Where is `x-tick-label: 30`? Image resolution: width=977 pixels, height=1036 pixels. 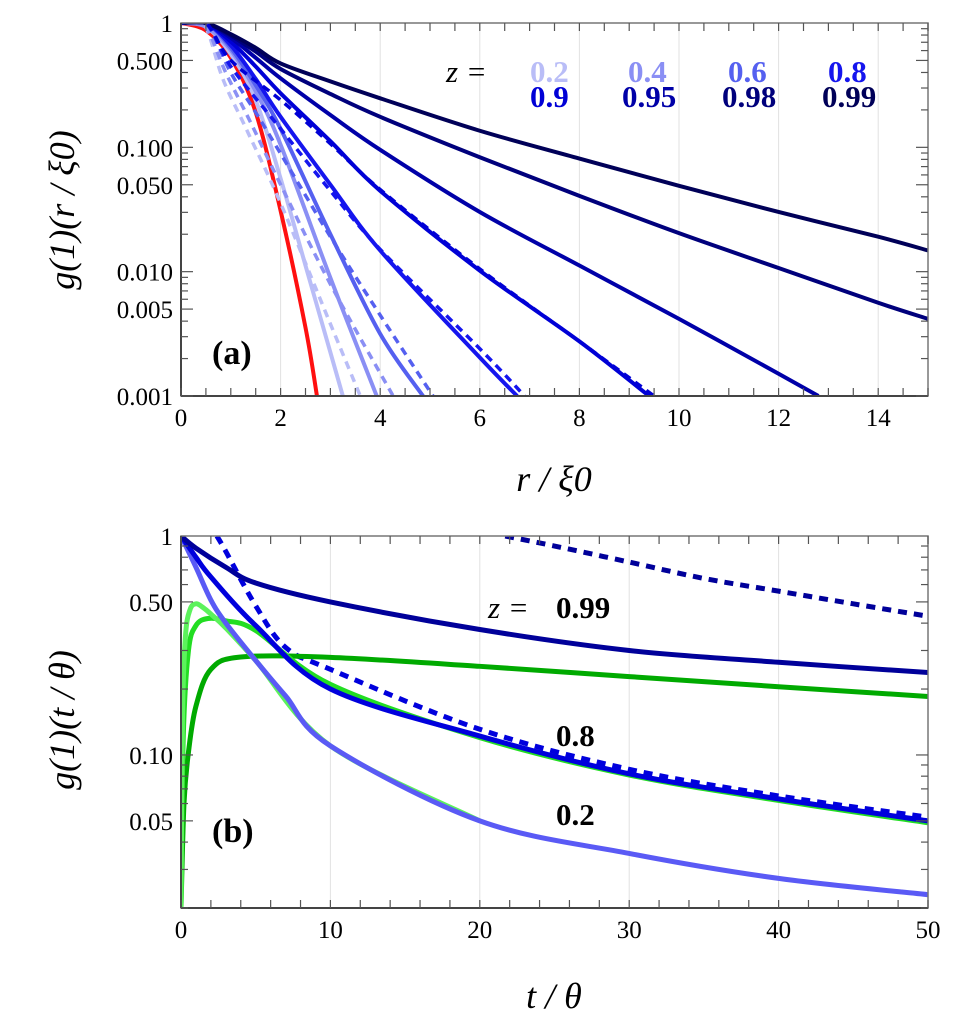
x-tick-label: 30 is located at coordinates (629, 930).